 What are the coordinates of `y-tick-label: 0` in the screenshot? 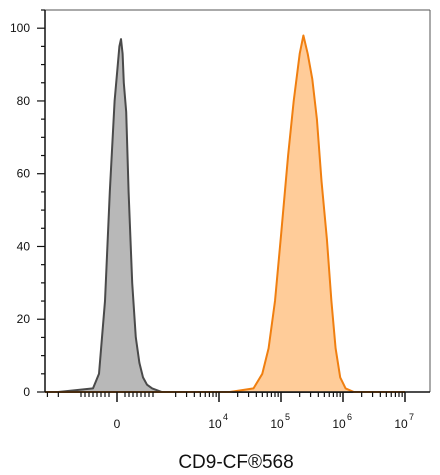 It's located at (26, 392).